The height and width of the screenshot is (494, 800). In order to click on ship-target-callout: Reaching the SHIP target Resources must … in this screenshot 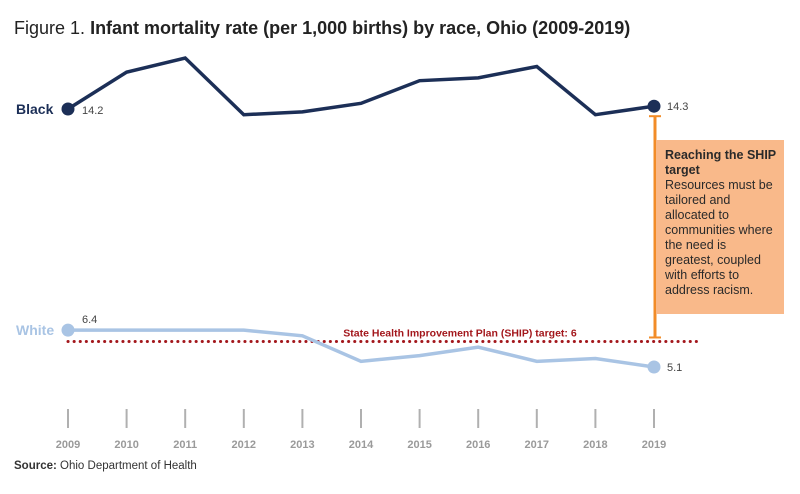, I will do `click(720, 227)`.